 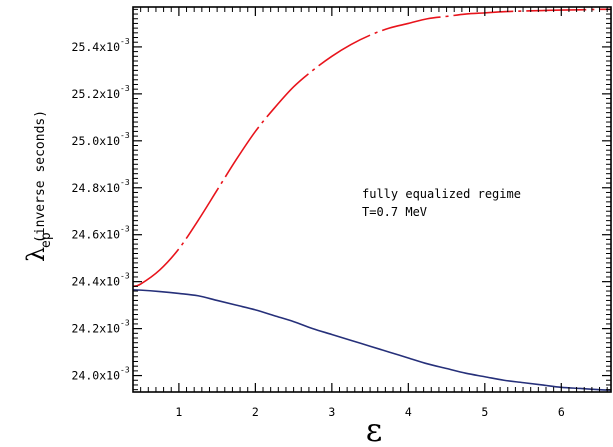 What do you see at coordinates (441, 194) in the screenshot?
I see `annotation-regime: fully equalized regime` at bounding box center [441, 194].